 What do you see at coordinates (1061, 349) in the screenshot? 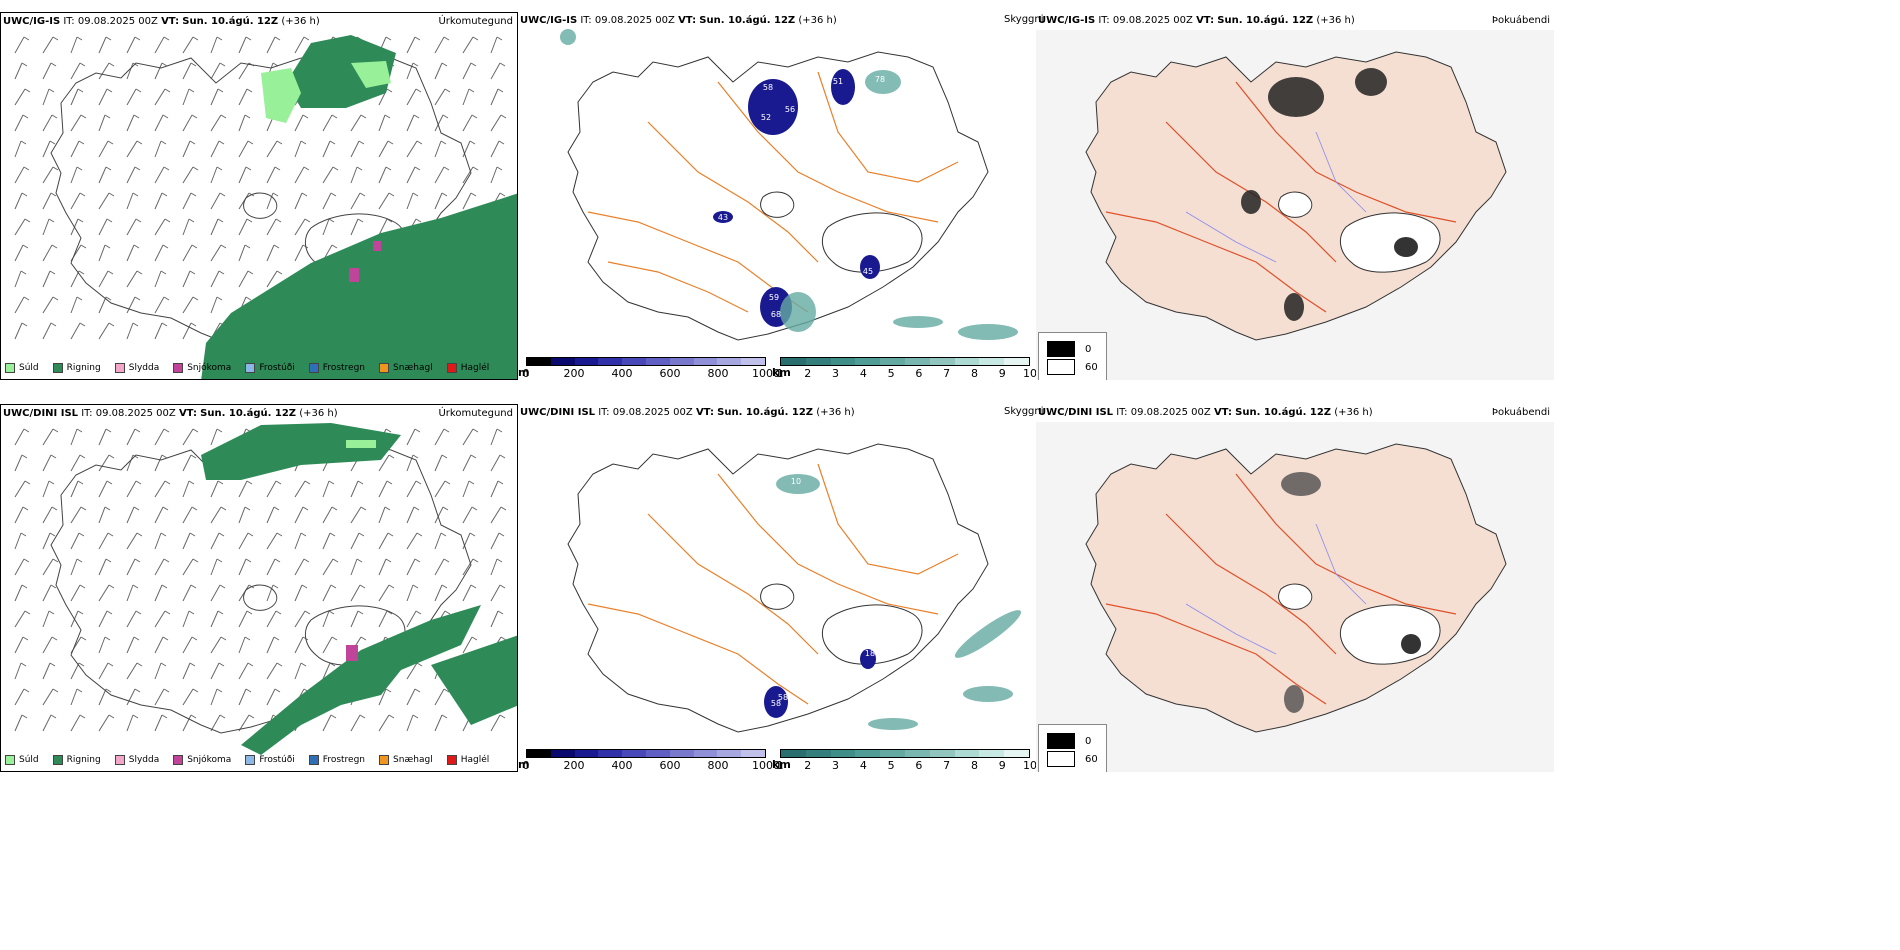
I see `fog-legend-swatch` at bounding box center [1061, 349].